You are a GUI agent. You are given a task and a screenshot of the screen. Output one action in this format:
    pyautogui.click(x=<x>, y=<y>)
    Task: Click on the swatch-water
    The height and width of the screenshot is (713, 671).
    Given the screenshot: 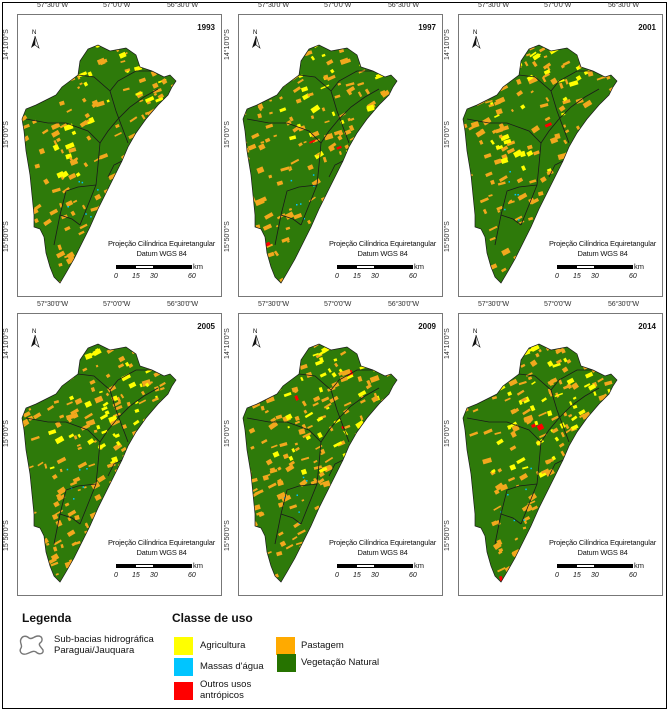 What is the action you would take?
    pyautogui.click(x=183, y=667)
    